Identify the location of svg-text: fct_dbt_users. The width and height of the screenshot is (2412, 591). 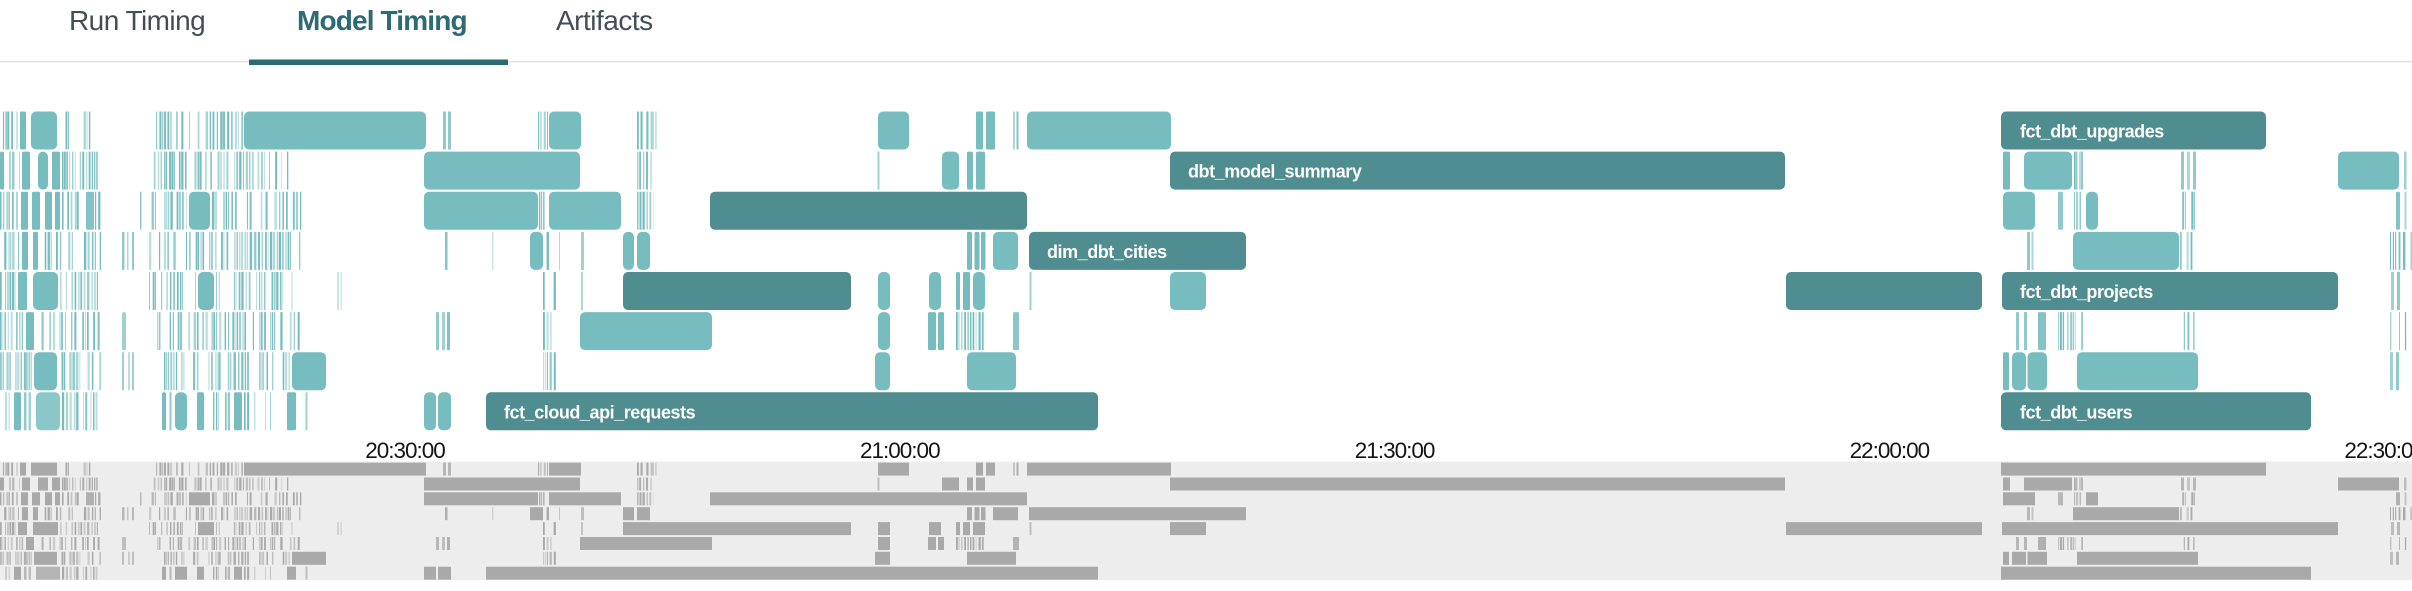
(2076, 412).